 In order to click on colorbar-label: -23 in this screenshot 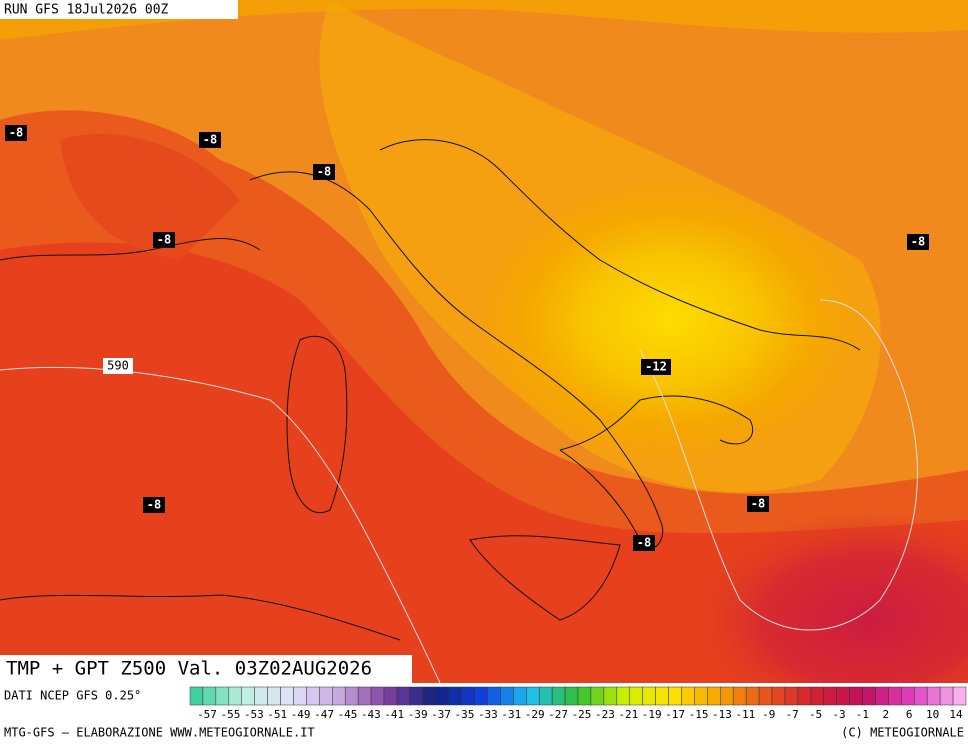, I will do `click(605, 714)`.